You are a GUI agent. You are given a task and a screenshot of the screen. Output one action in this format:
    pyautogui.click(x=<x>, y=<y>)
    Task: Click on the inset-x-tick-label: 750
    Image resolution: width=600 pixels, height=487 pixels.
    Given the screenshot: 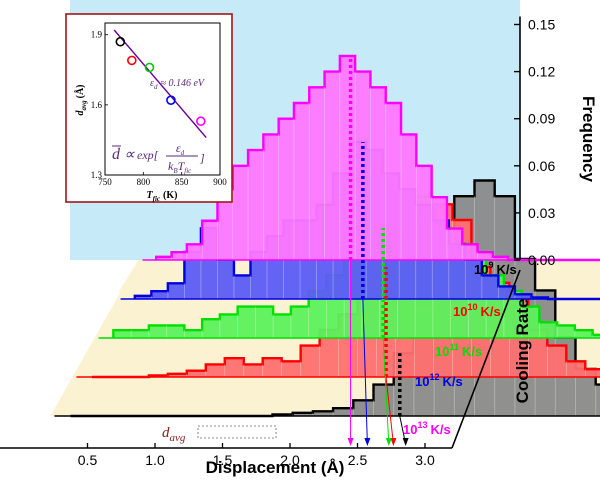 What is the action you would take?
    pyautogui.click(x=105, y=182)
    